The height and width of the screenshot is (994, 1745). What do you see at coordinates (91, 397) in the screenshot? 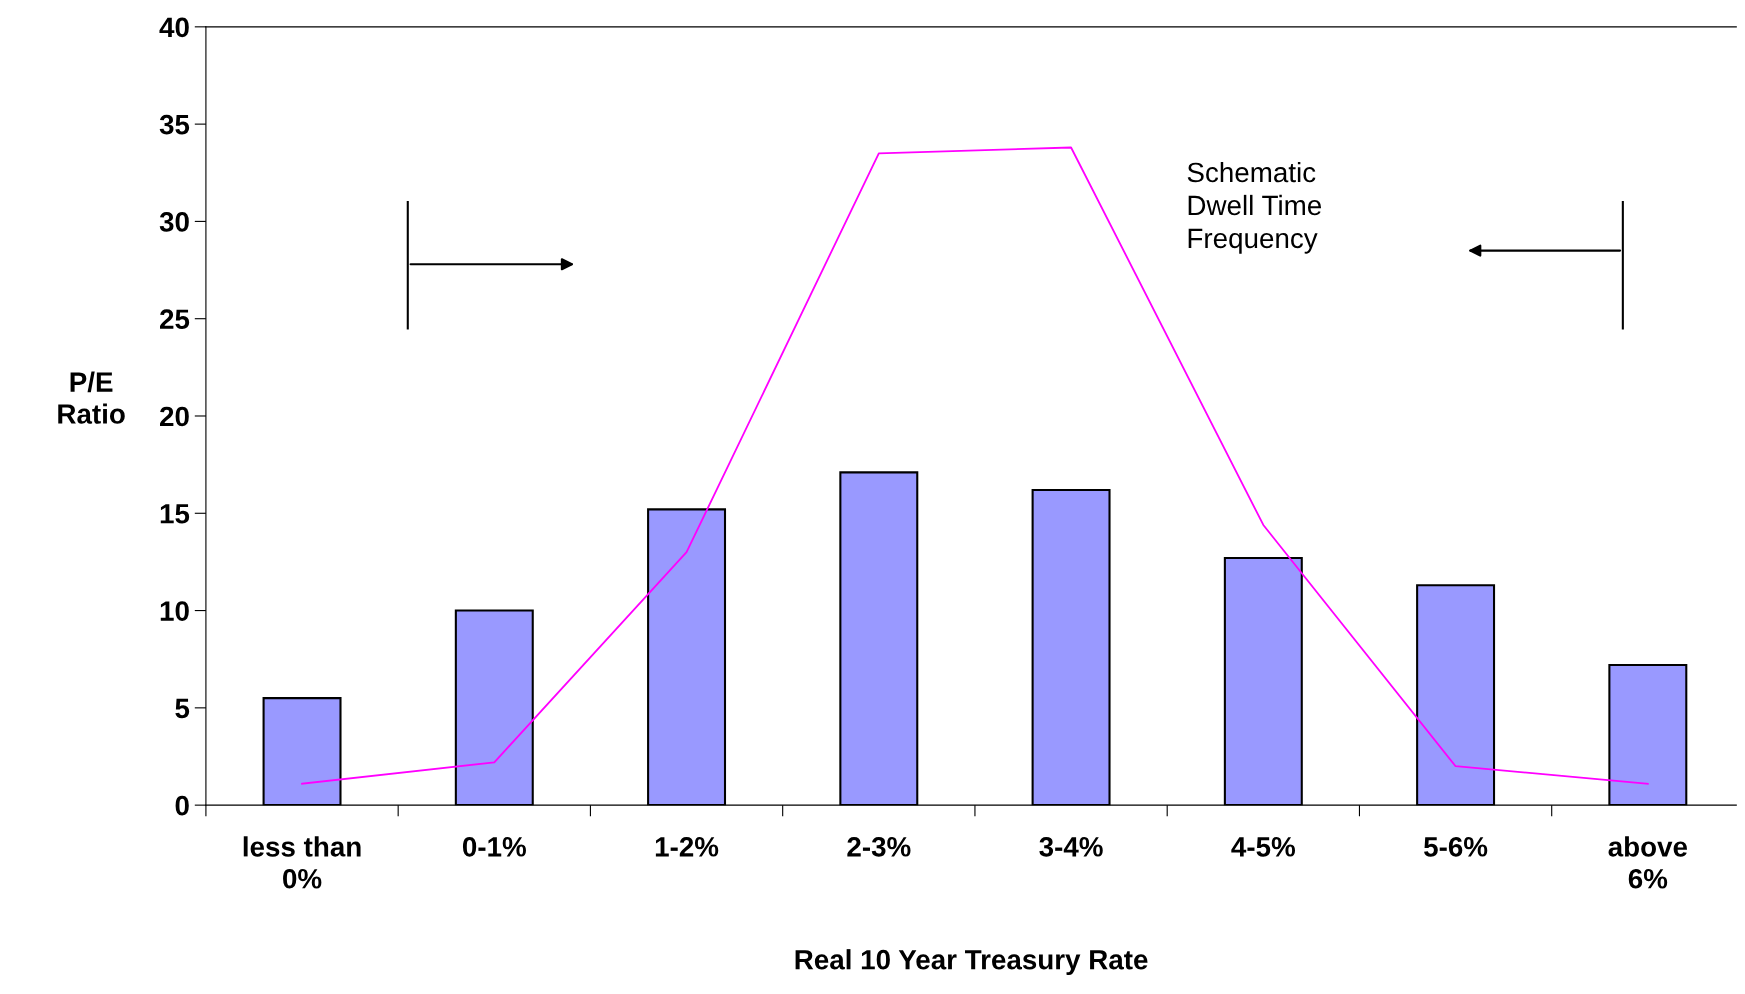
I see `y-axis-title: P/E Ratio` at bounding box center [91, 397].